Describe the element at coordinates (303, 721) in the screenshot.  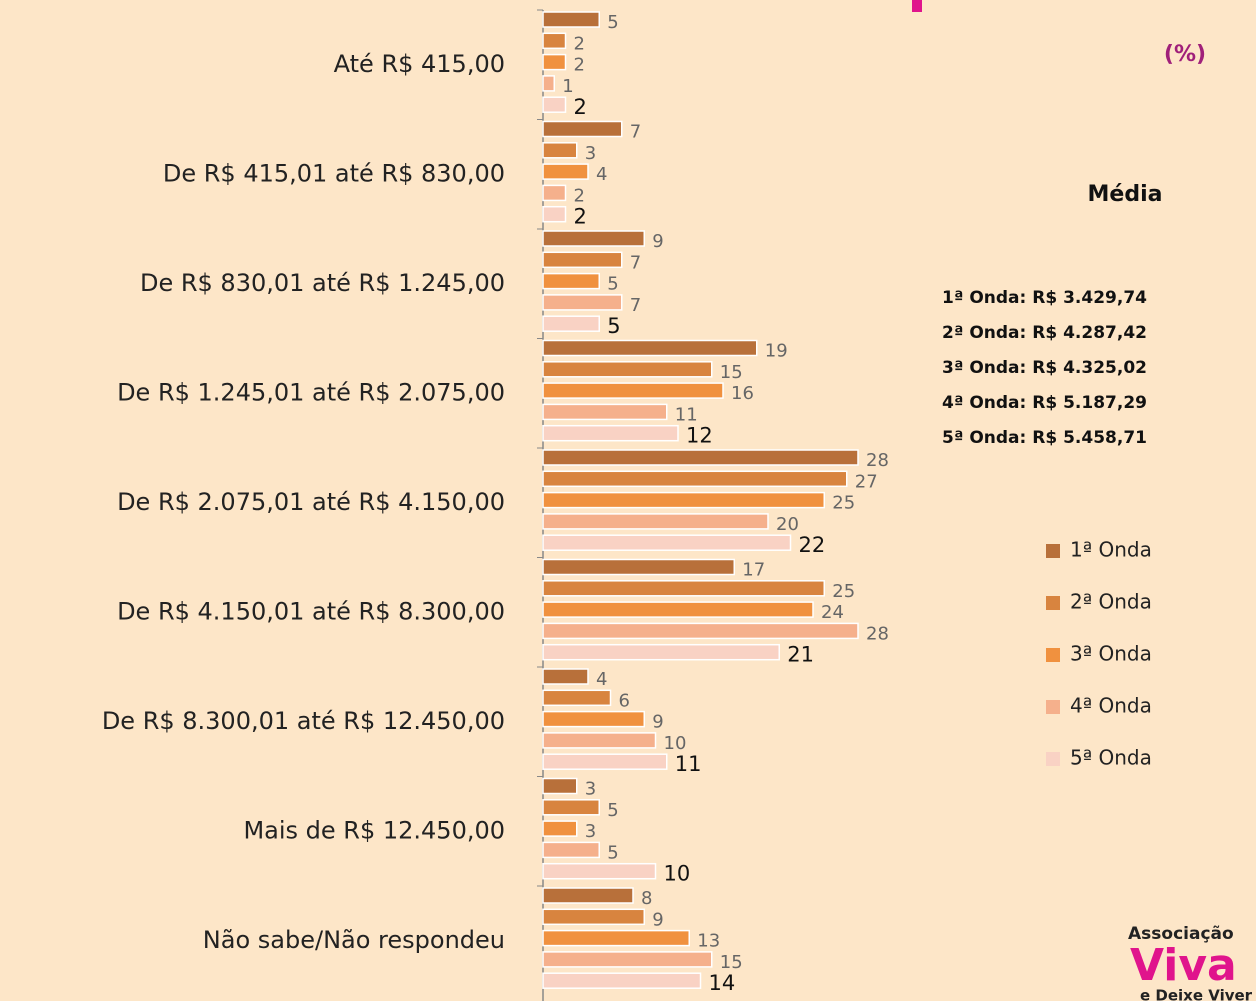
I see `y-tick-label: De R$ 8.300,01 até R$ 12.450,00` at that location.